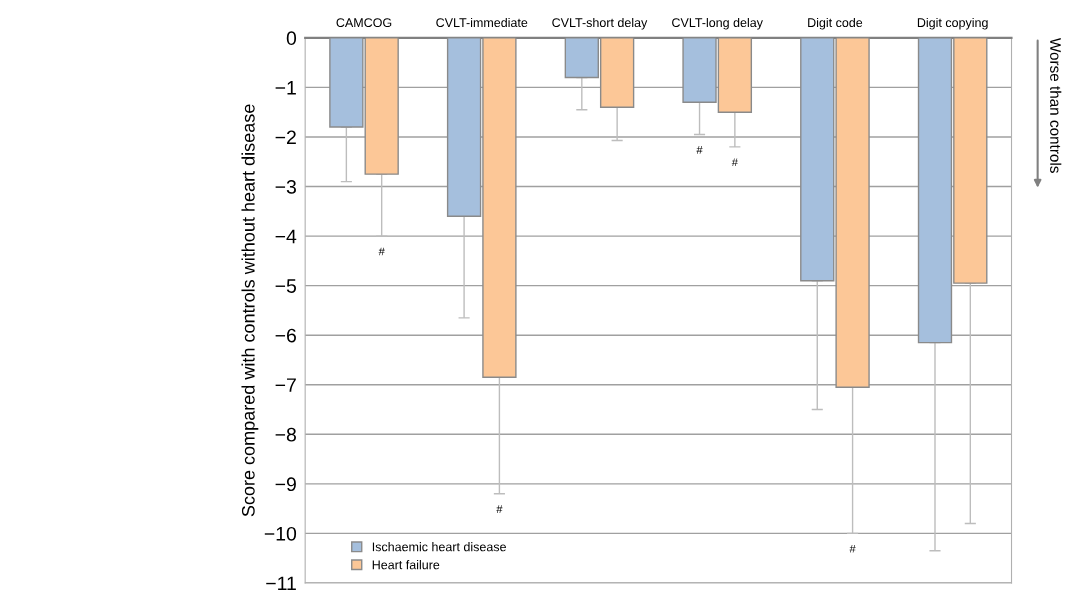 This screenshot has height=601, width=1067. What do you see at coordinates (291, 38) in the screenshot?
I see `y-tick-label: 0` at bounding box center [291, 38].